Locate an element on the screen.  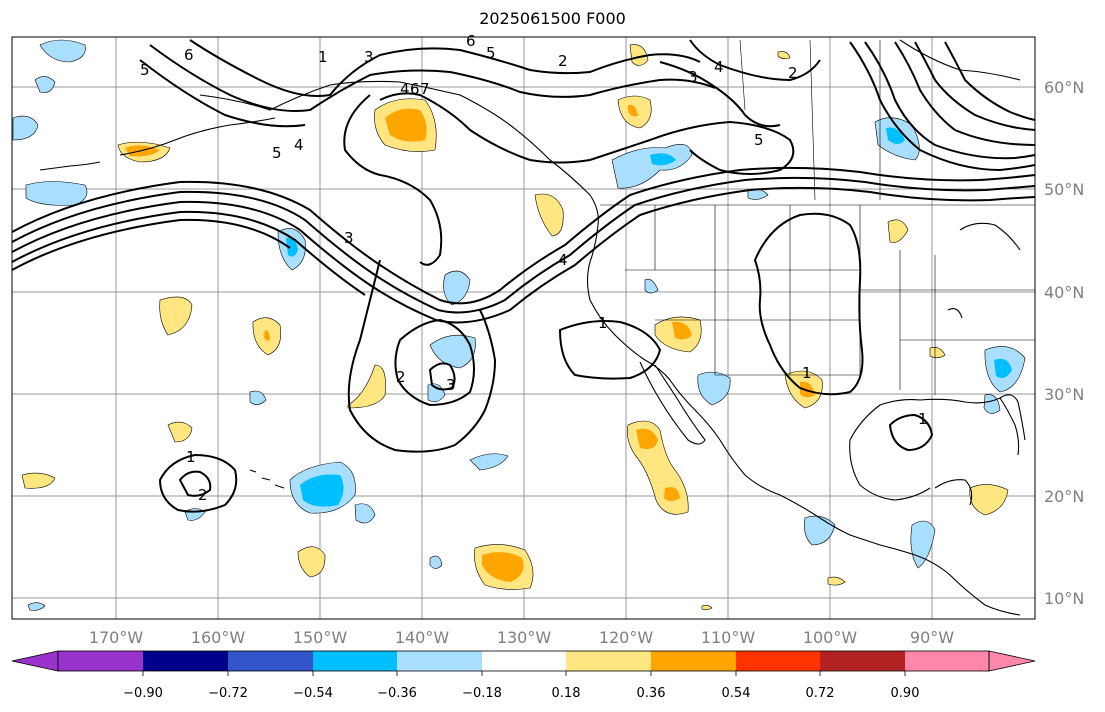
colorbar-tick-label: 0.54 is located at coordinates (736, 693).